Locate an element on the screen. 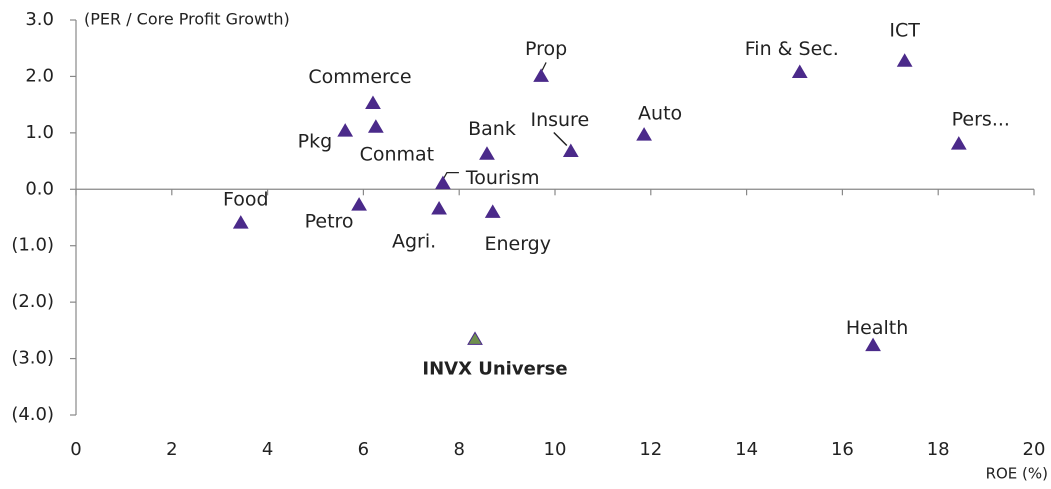  x-tick-label: 10 is located at coordinates (555, 449).